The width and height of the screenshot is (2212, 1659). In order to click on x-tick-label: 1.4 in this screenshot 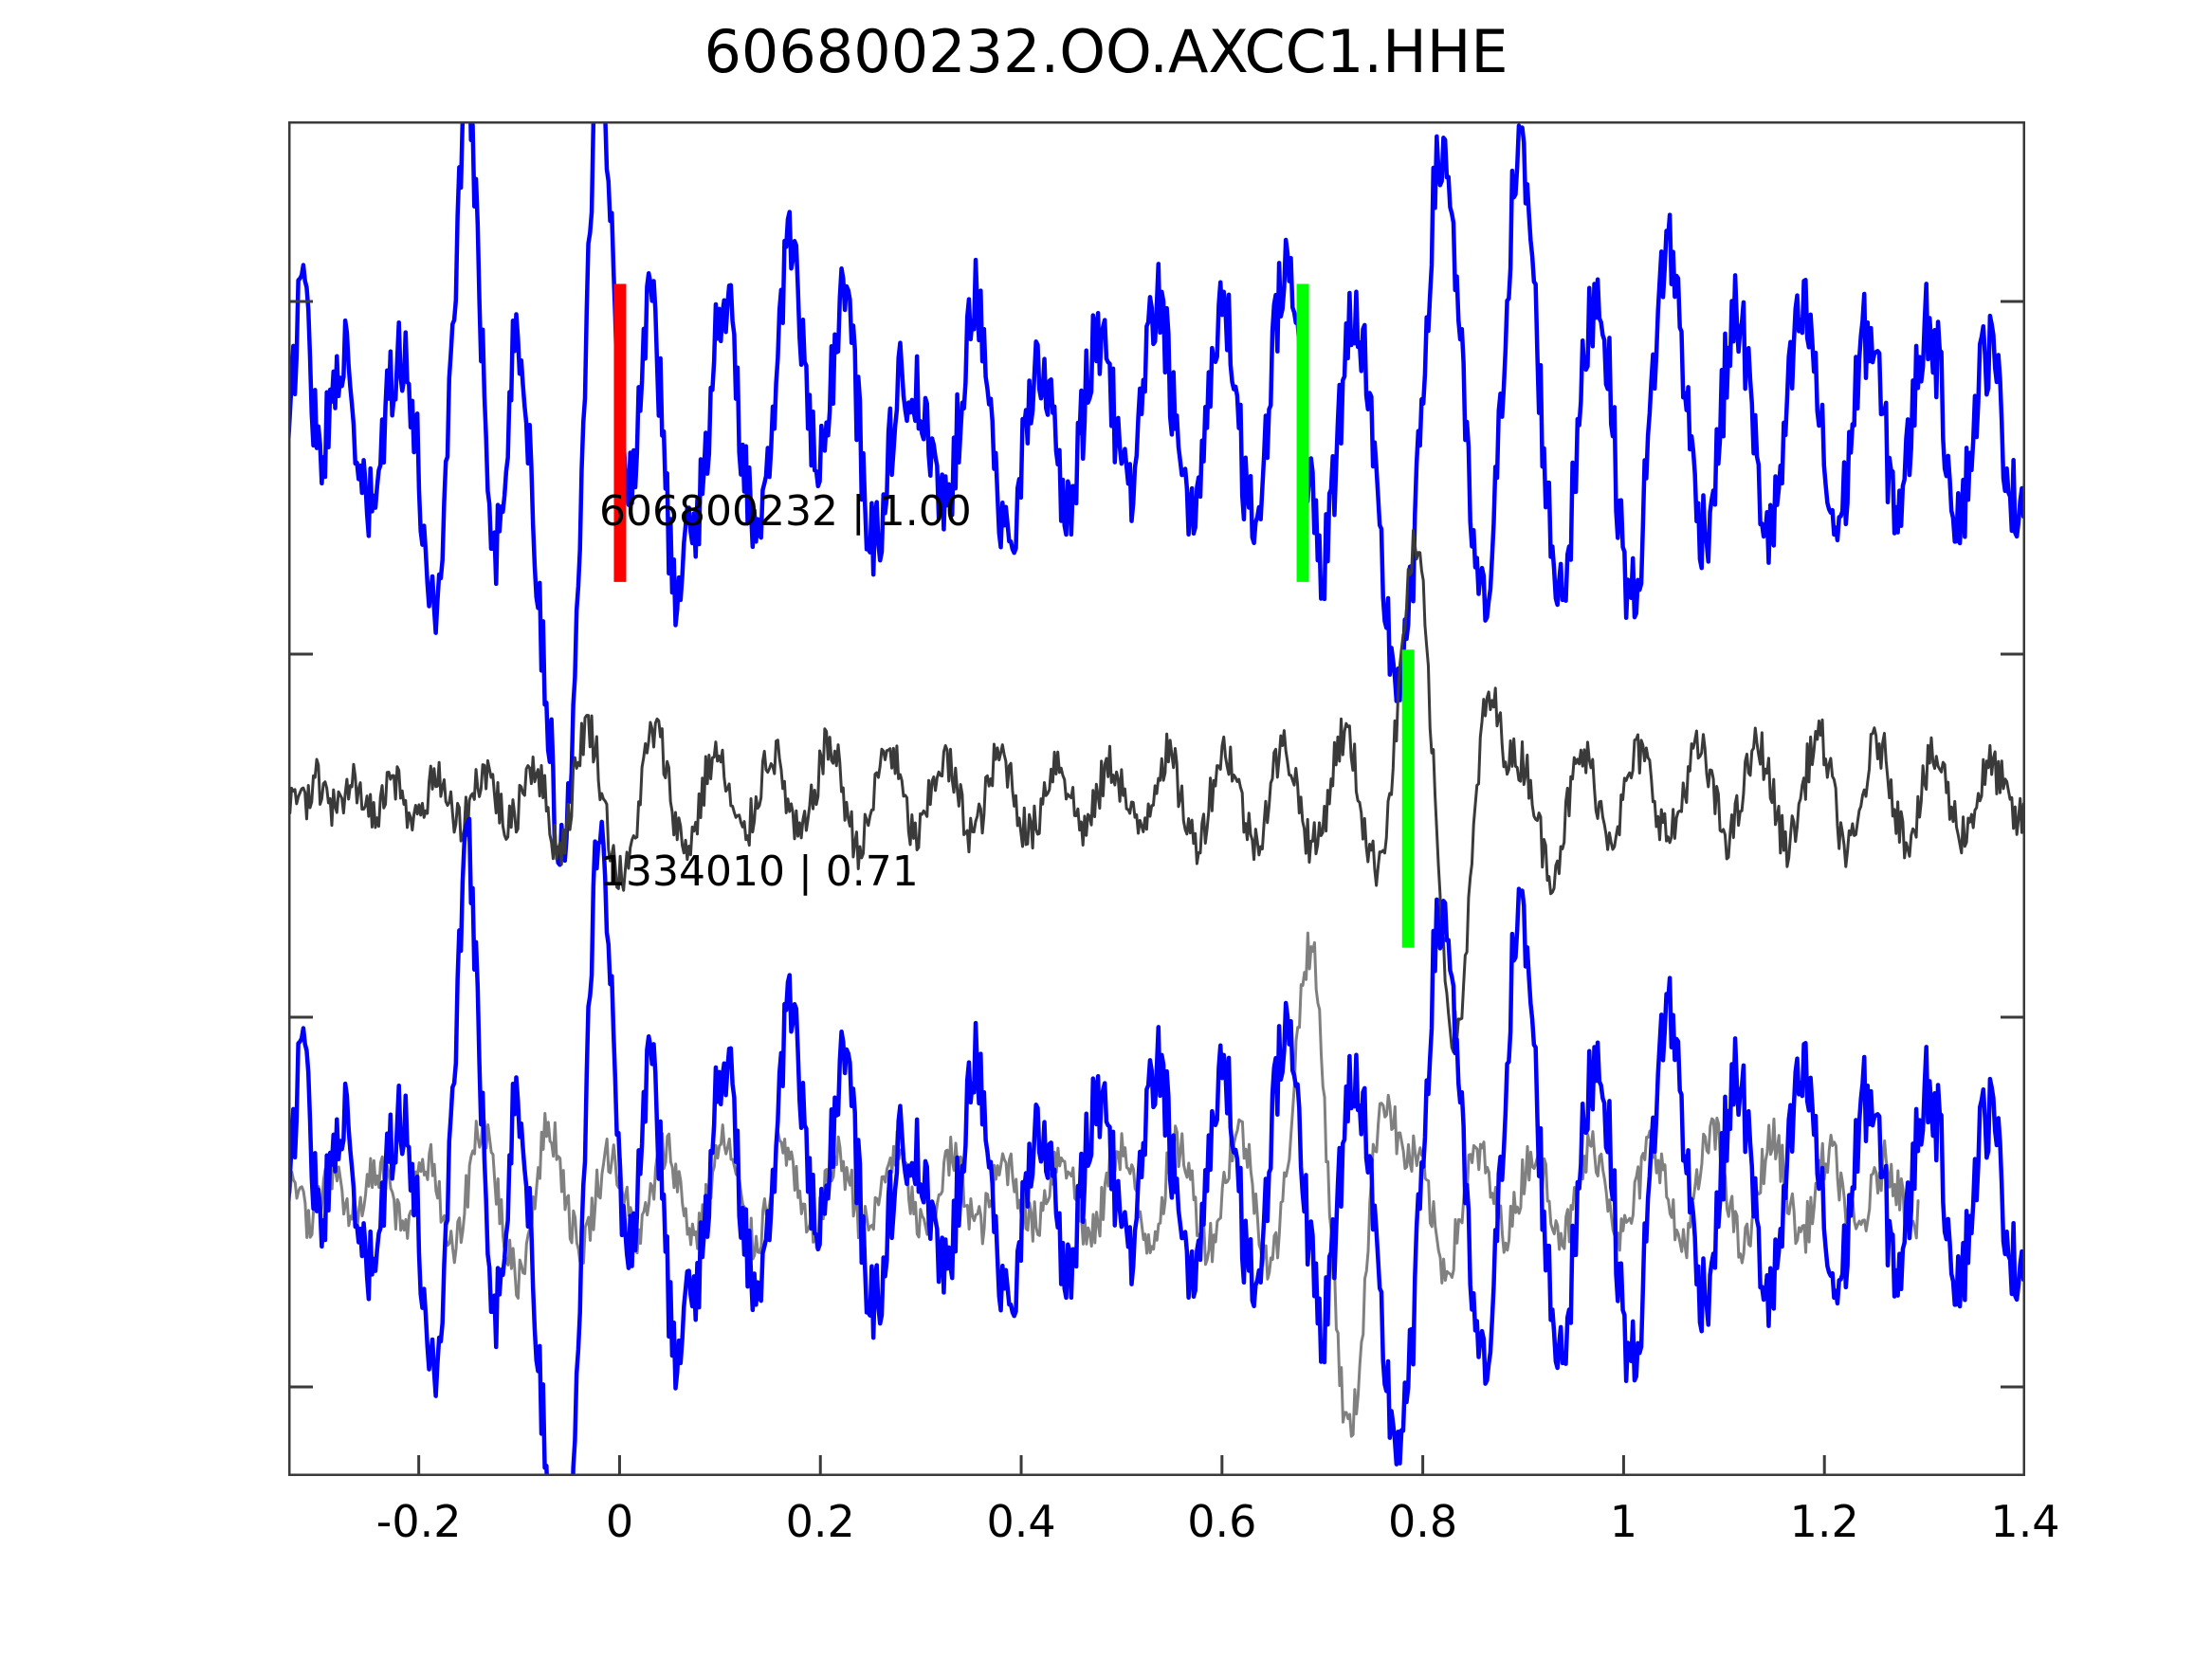, I will do `click(2025, 1521)`.